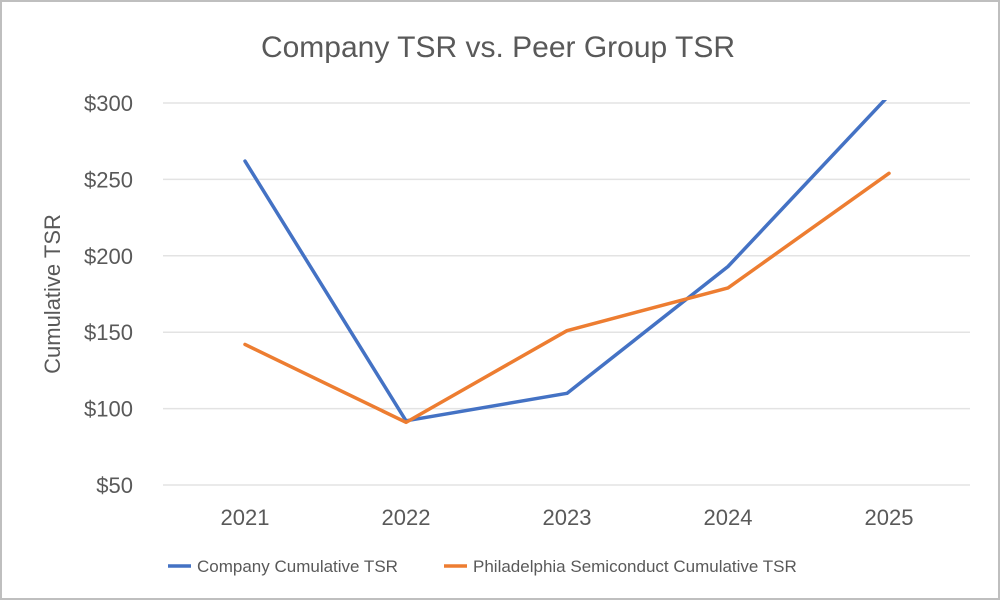 This screenshot has width=1000, height=600. I want to click on x-tick-label: 2025, so click(889, 517).